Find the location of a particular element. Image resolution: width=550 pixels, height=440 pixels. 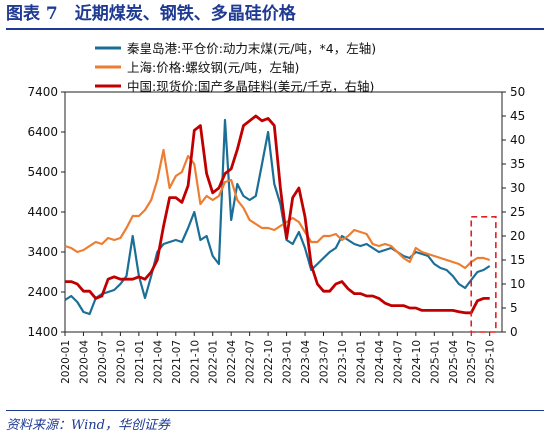

right-tick-label: 50 is located at coordinates (517, 92).